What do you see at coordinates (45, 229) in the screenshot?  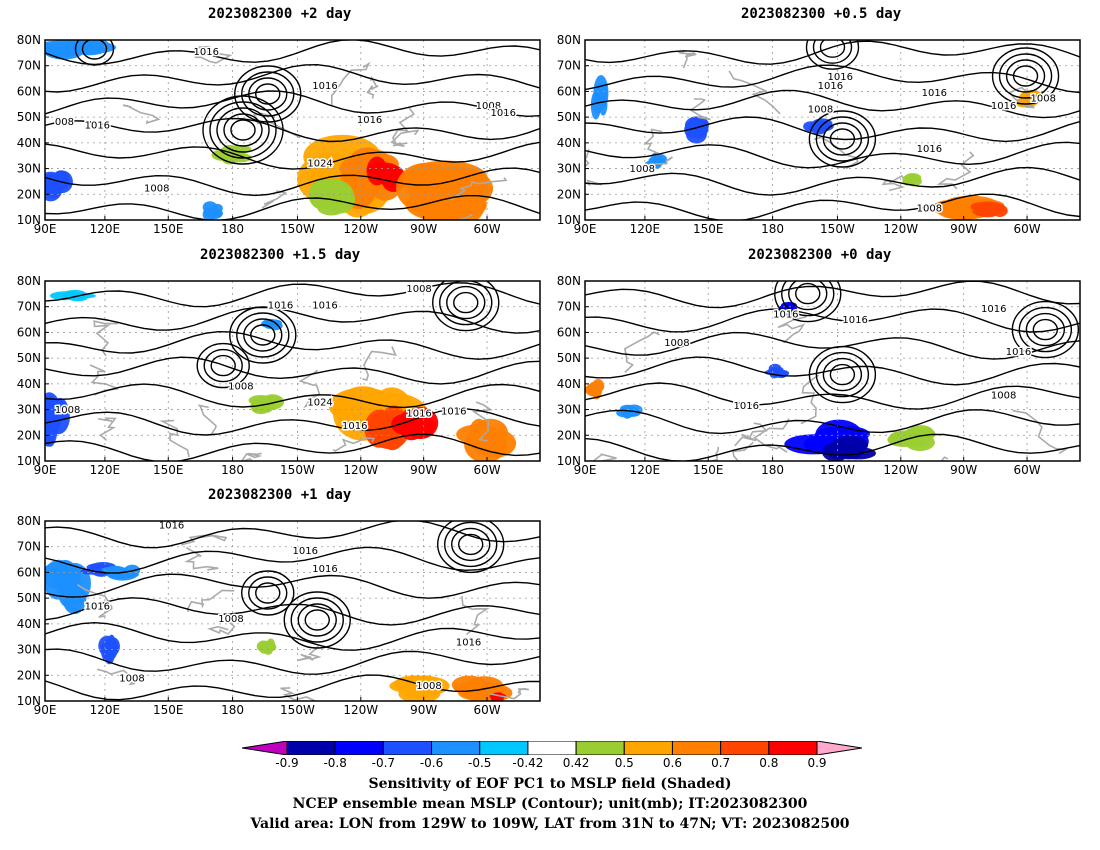 I see `lon-tick-label: 90E` at bounding box center [45, 229].